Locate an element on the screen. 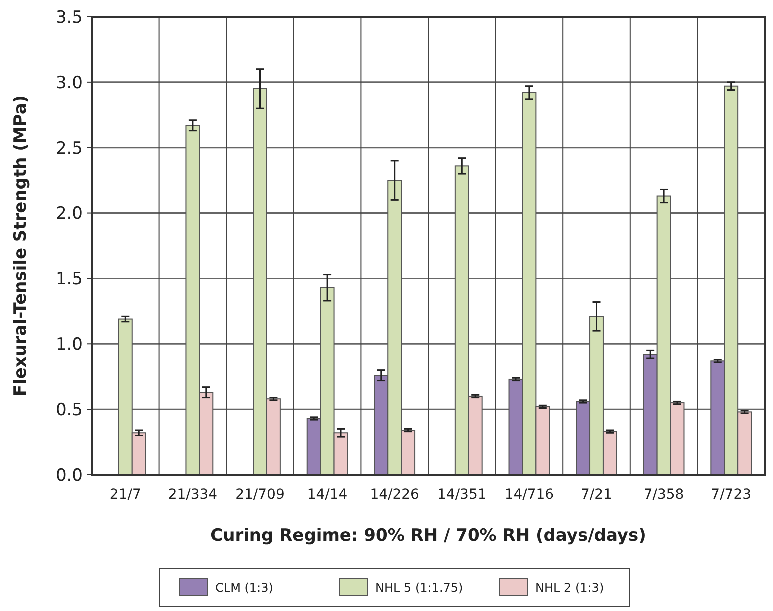 Image resolution: width=773 pixels, height=611 pixels. x-tick-label: 14/716 is located at coordinates (529, 495).